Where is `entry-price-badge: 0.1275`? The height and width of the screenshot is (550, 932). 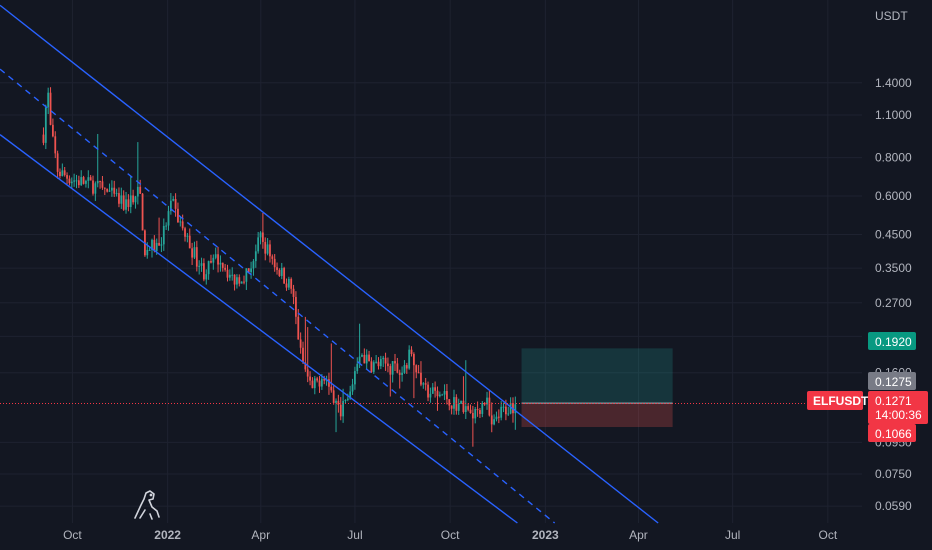 entry-price-badge: 0.1275 is located at coordinates (892, 381).